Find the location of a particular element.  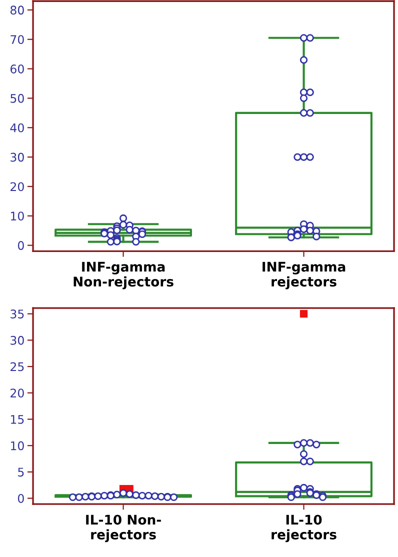

y-tick-label: 35 is located at coordinates (17, 314).